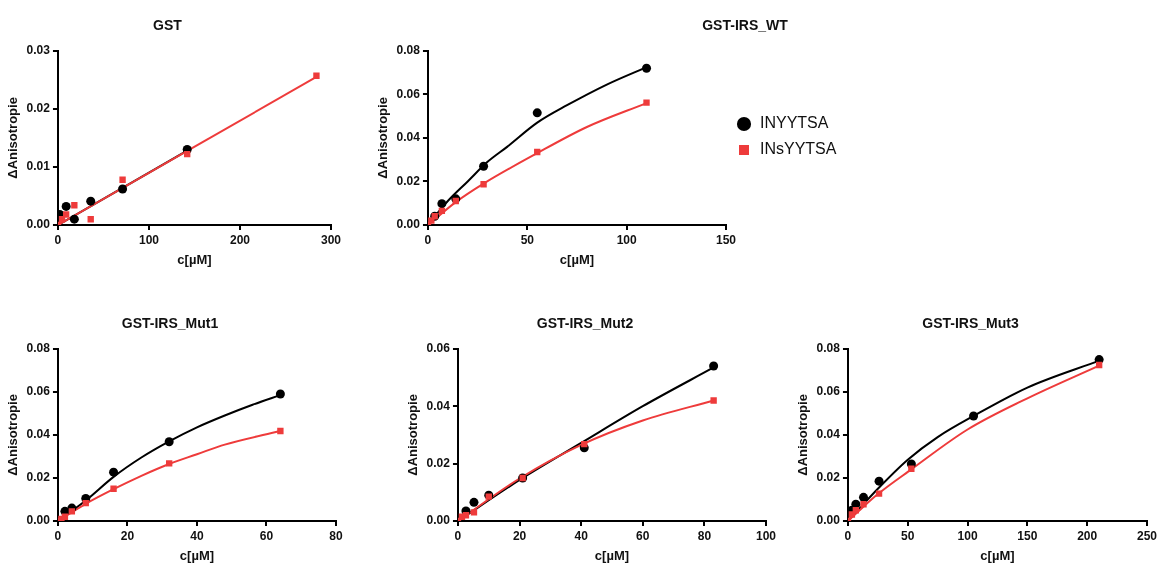 The image size is (1161, 568). I want to click on y-tick-label: 0.03, so click(38, 50).